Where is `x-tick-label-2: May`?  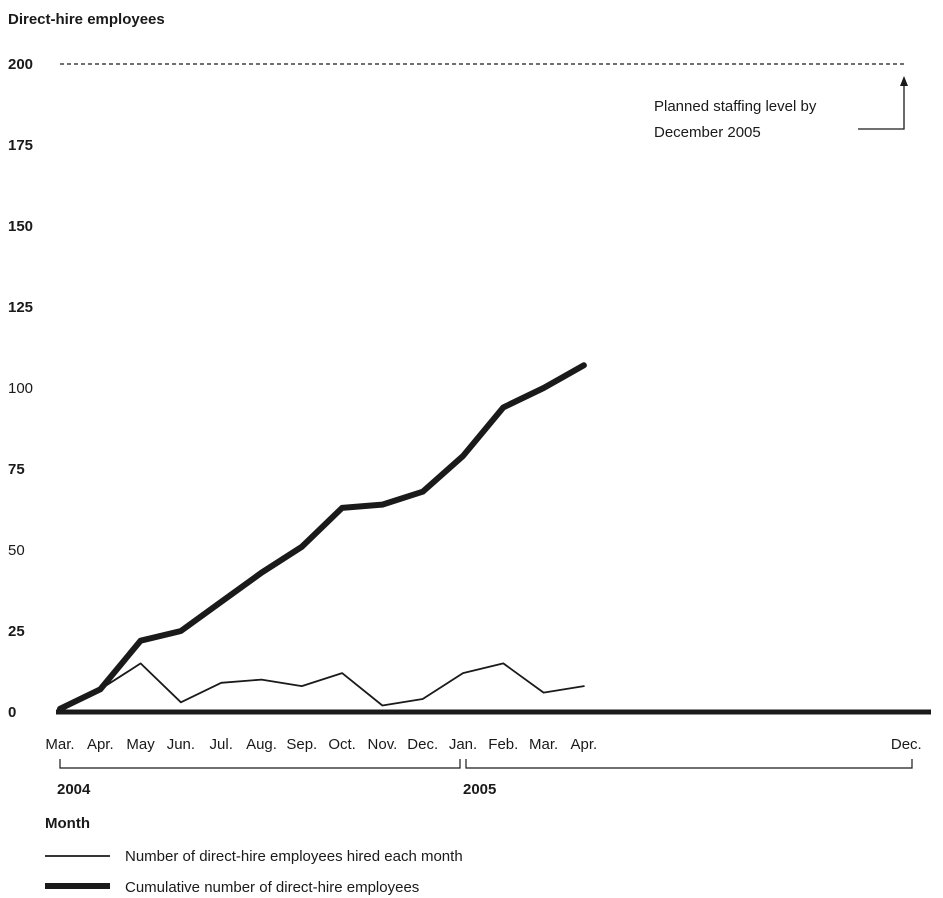
x-tick-label-2: May is located at coordinates (140, 744).